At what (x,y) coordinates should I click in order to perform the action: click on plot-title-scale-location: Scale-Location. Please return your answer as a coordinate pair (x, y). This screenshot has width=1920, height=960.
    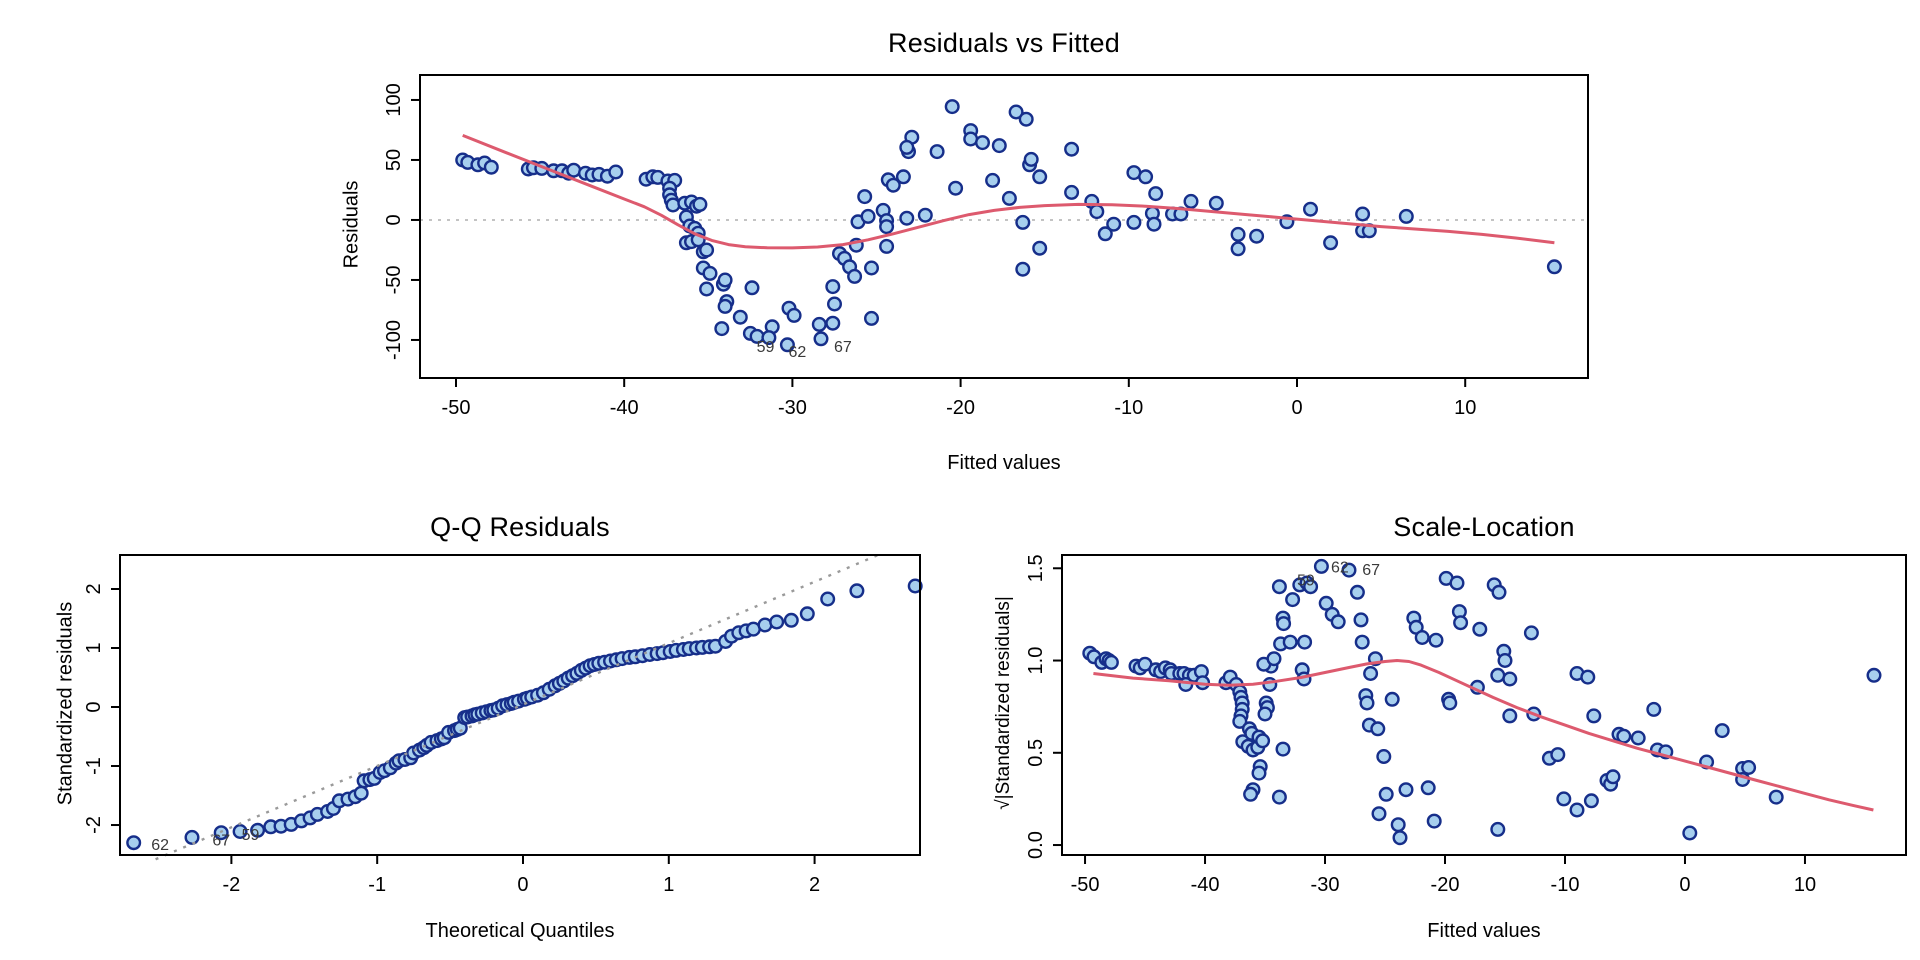
    Looking at the image, I should click on (1484, 527).